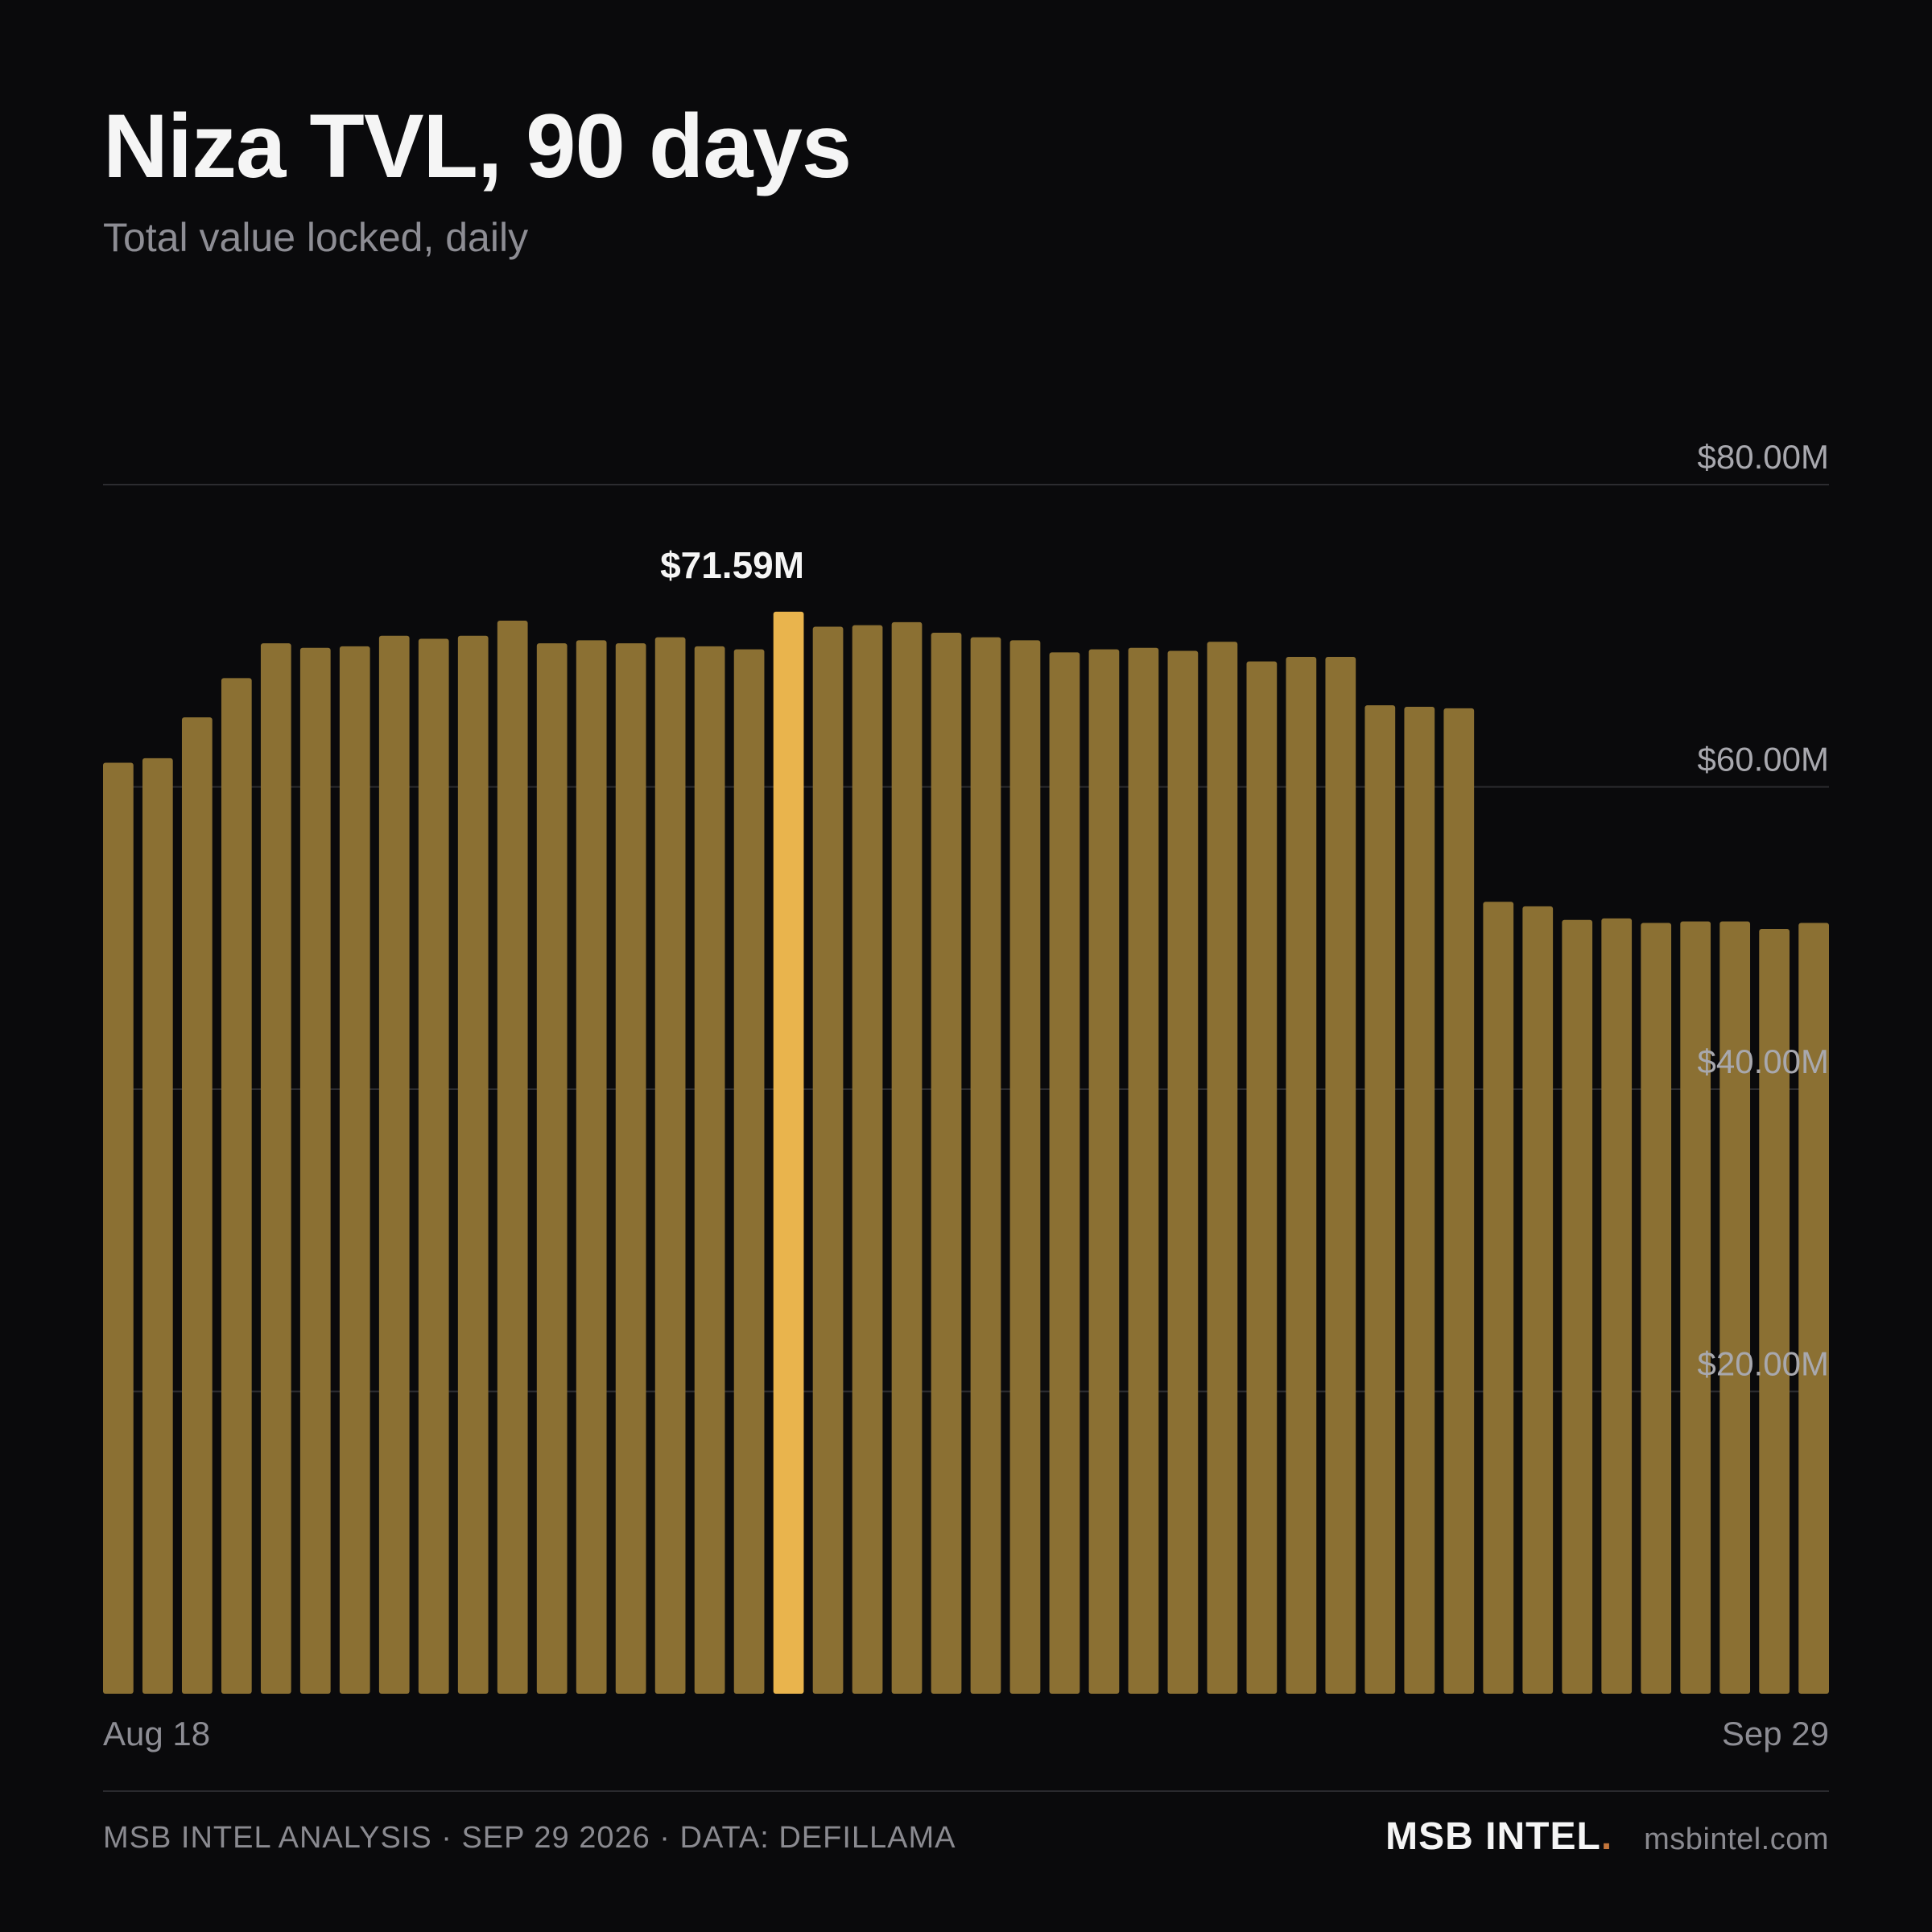 The height and width of the screenshot is (1932, 1932). Describe the element at coordinates (1764, 910) in the screenshot. I see `y-tick-labels: $20.00M $40.00M $60.00M $80.00M` at that location.